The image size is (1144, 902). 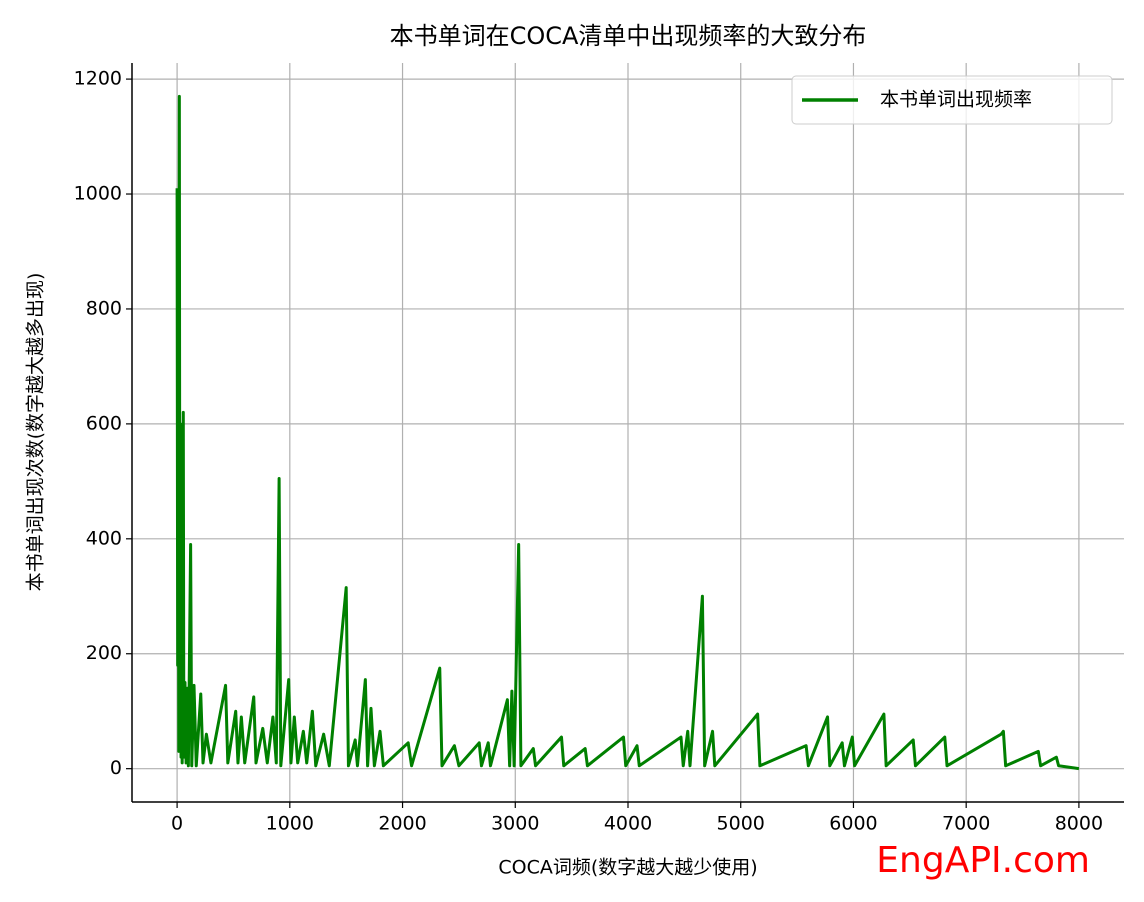 What do you see at coordinates (98, 79) in the screenshot?
I see `y-tick-label: 1200` at bounding box center [98, 79].